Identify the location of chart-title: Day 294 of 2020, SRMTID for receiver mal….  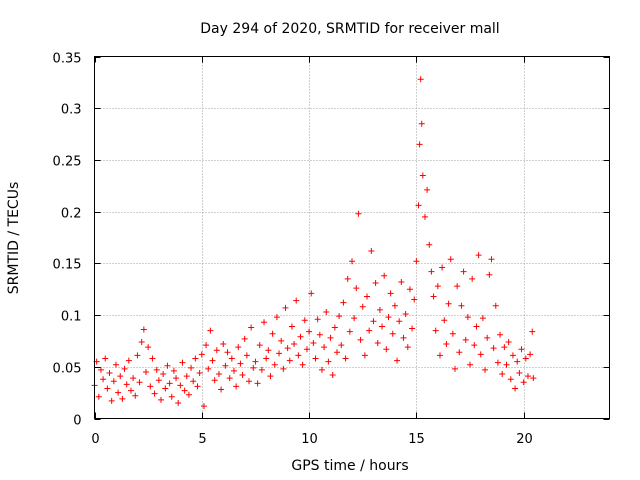
(349, 29).